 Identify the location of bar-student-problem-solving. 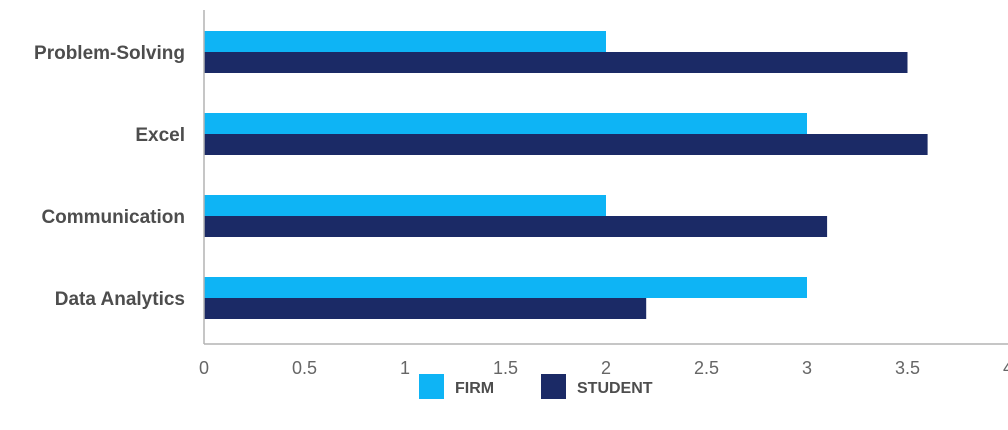
(556, 62).